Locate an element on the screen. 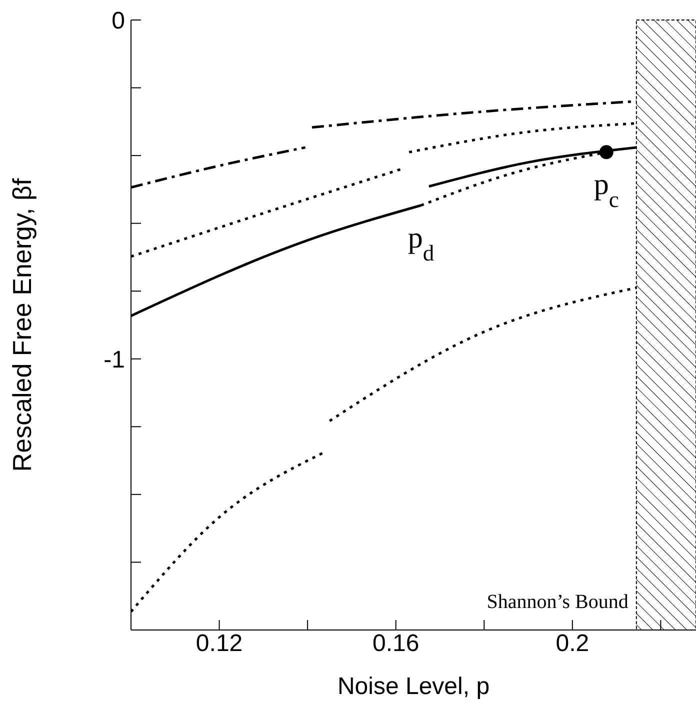 The width and height of the screenshot is (696, 706). x-tick-label: 0.2 is located at coordinates (573, 644).